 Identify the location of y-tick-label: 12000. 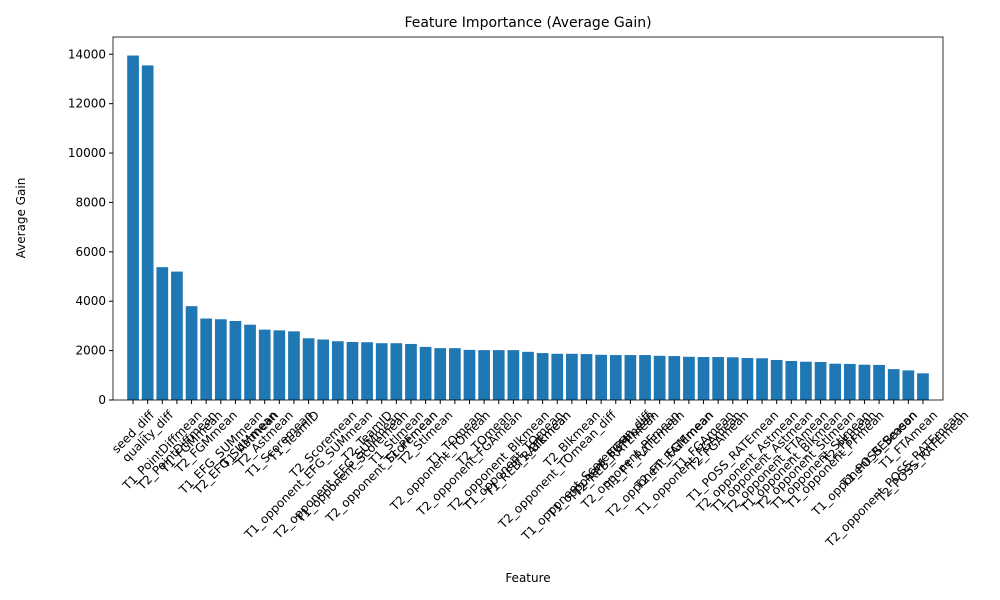
(87, 104).